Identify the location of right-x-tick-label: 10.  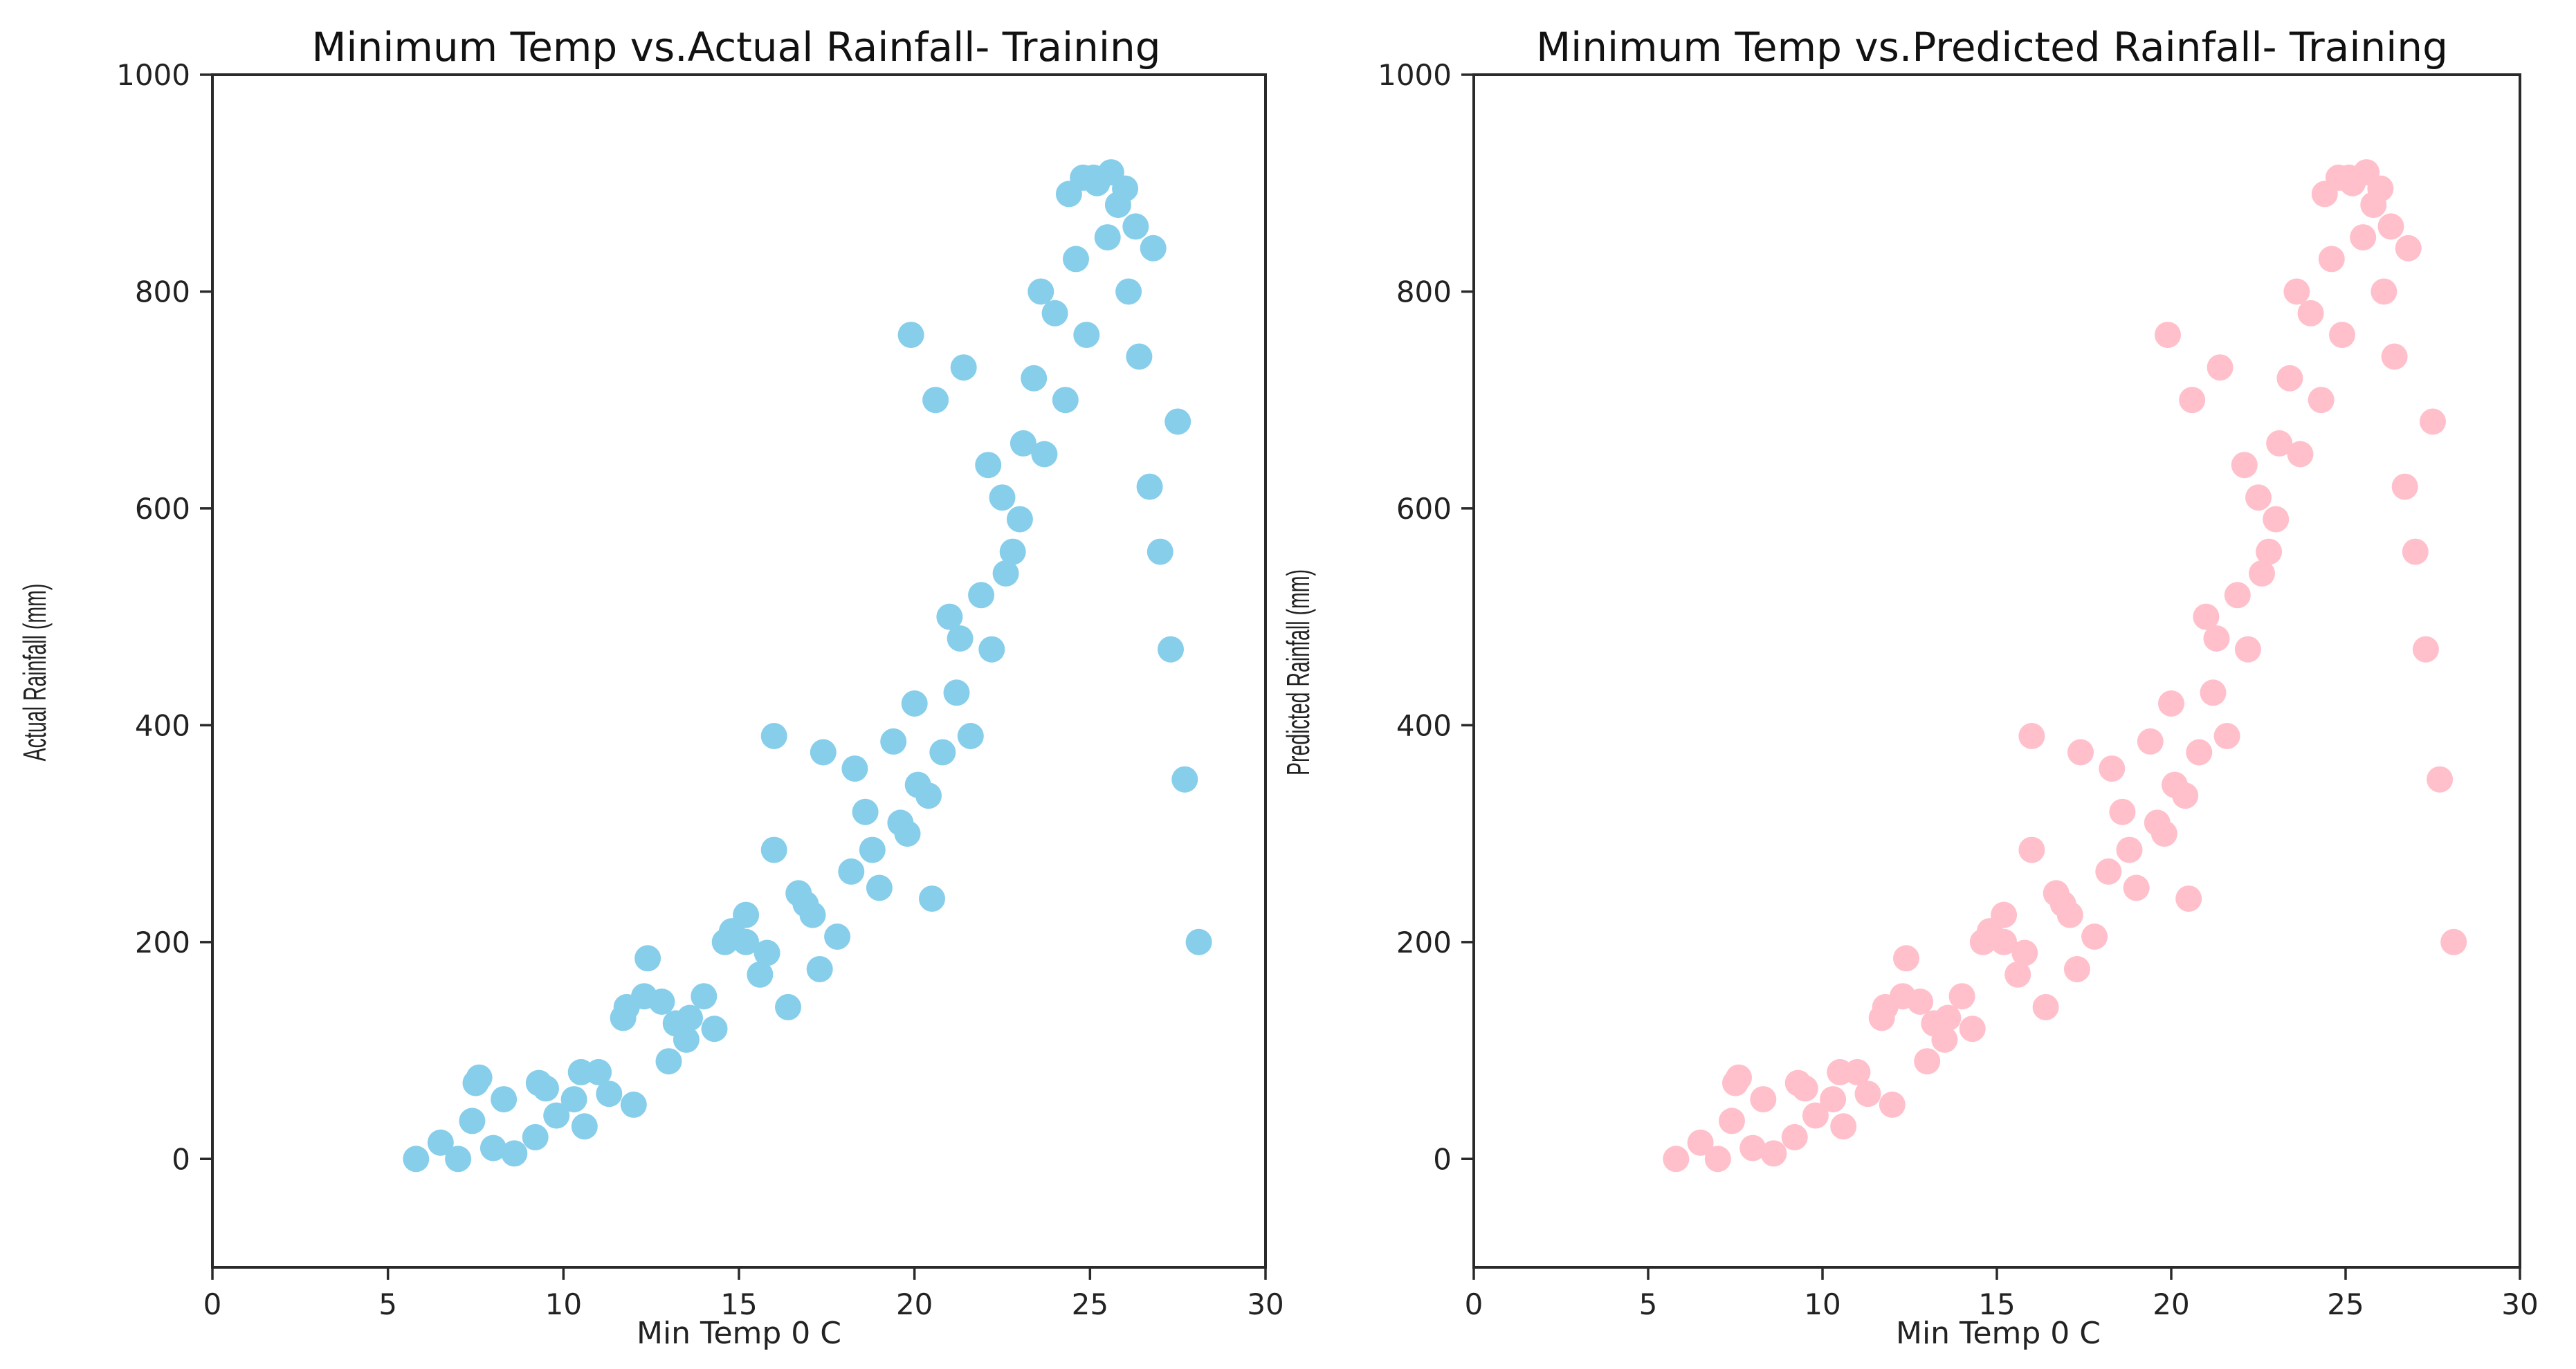
(1822, 1304).